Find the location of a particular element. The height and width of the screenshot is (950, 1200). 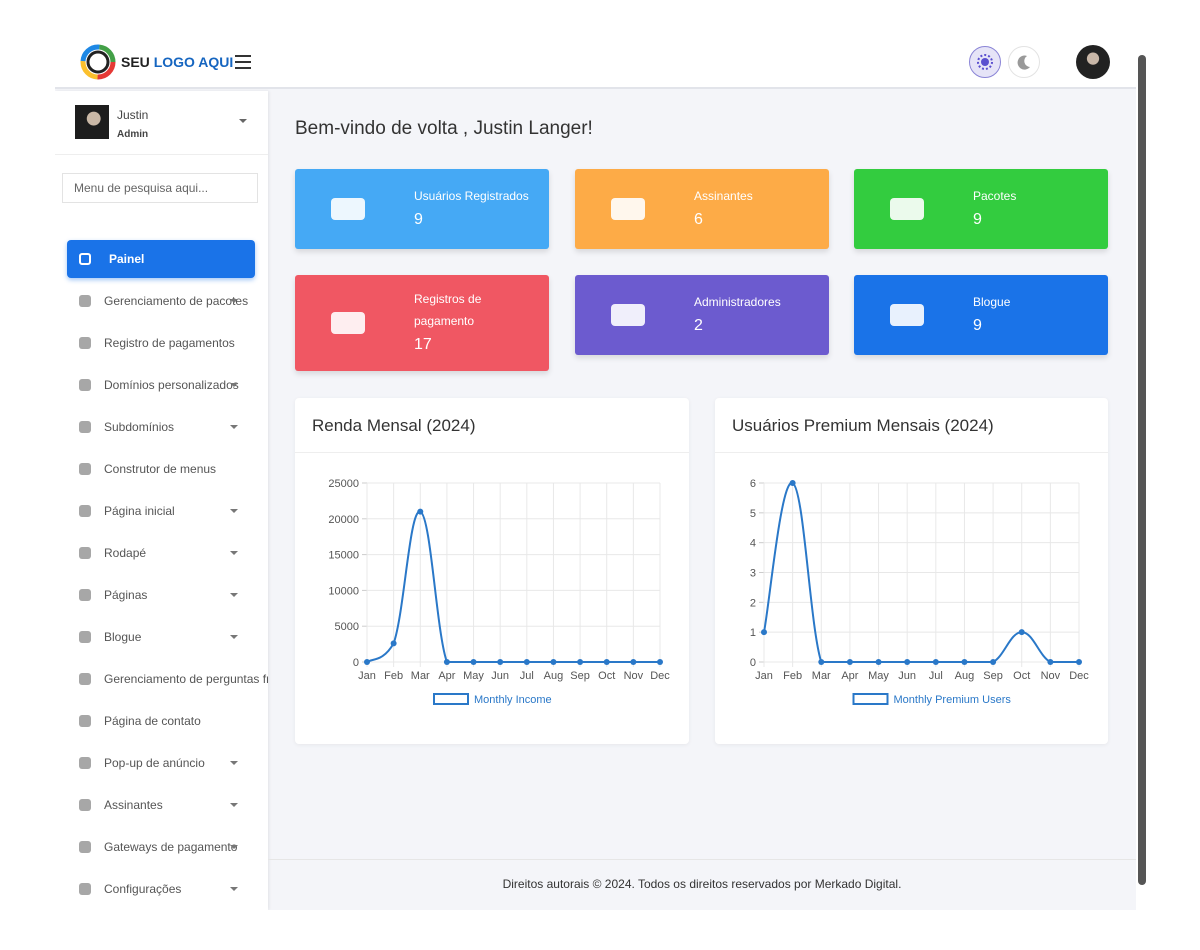

chart-divider is located at coordinates (492, 452).